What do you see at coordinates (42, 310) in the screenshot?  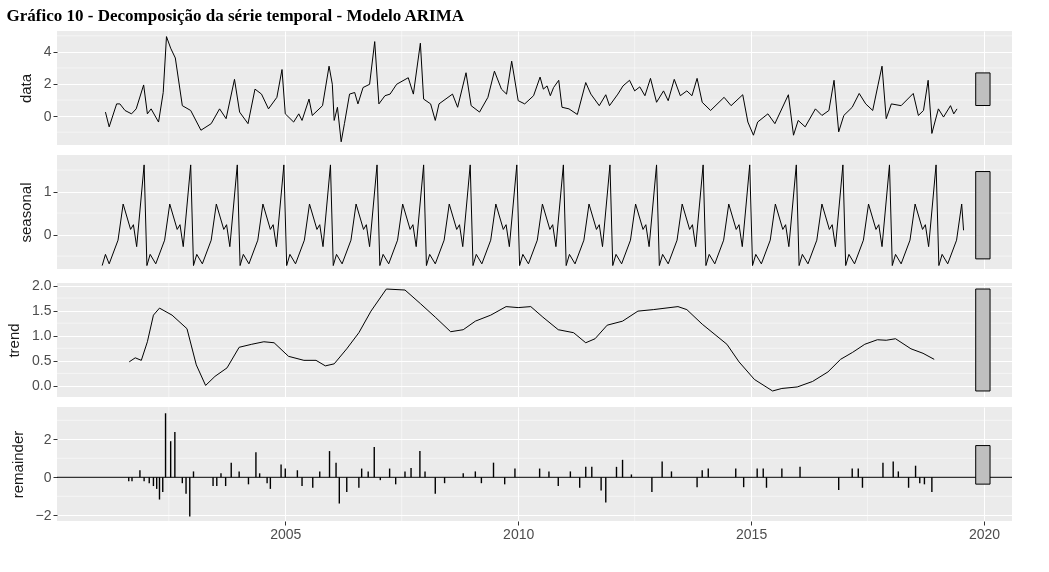 I see `y-tick-label: 1.5` at bounding box center [42, 310].